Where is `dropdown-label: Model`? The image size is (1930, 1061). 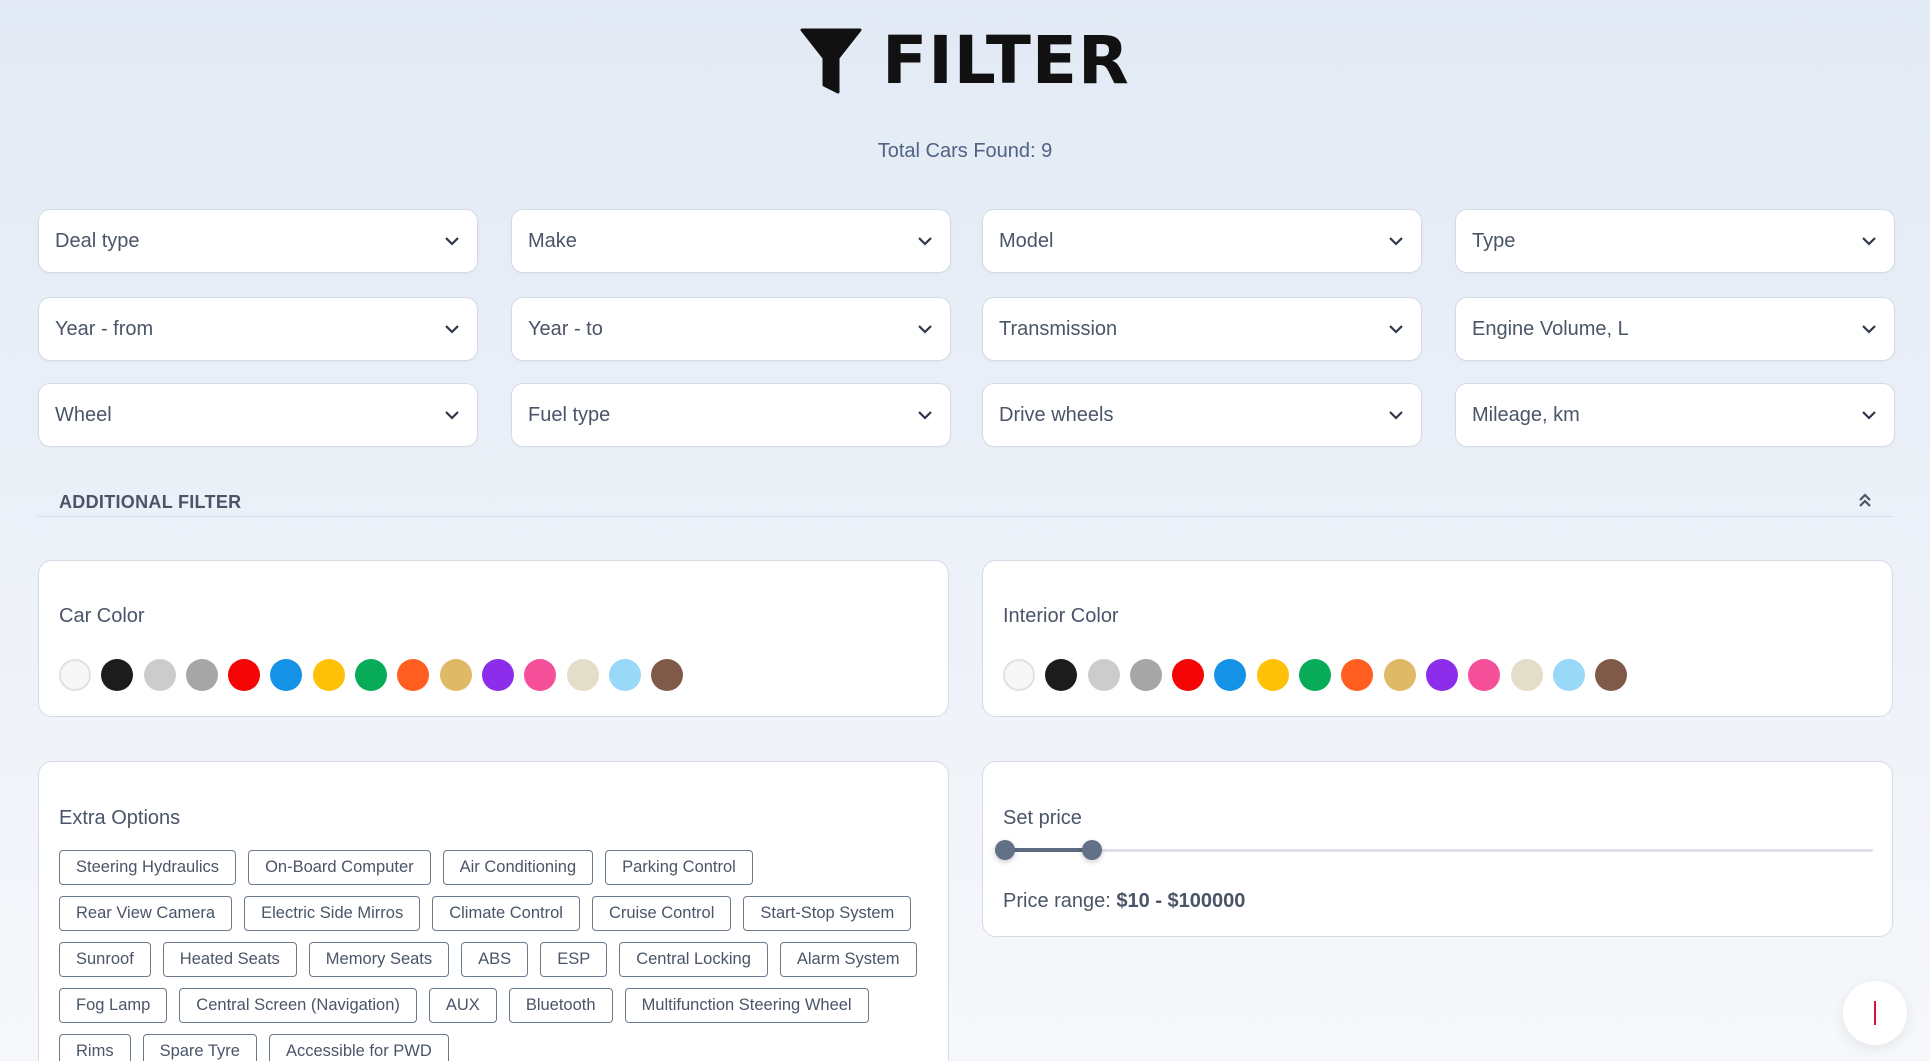 dropdown-label: Model is located at coordinates (1026, 240).